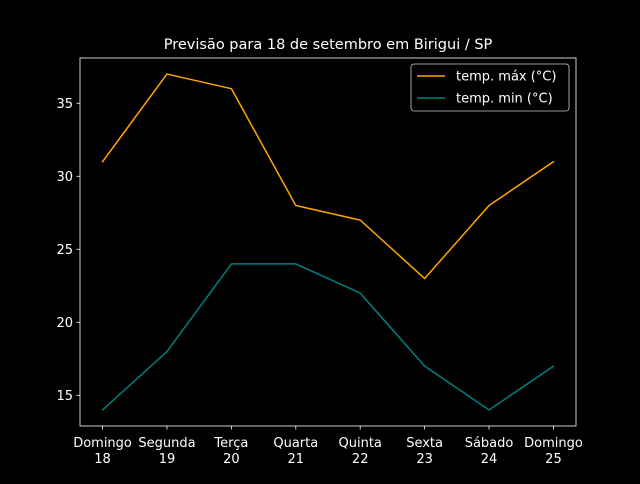  Describe the element at coordinates (64, 396) in the screenshot. I see `y-tick-label: 15` at that location.